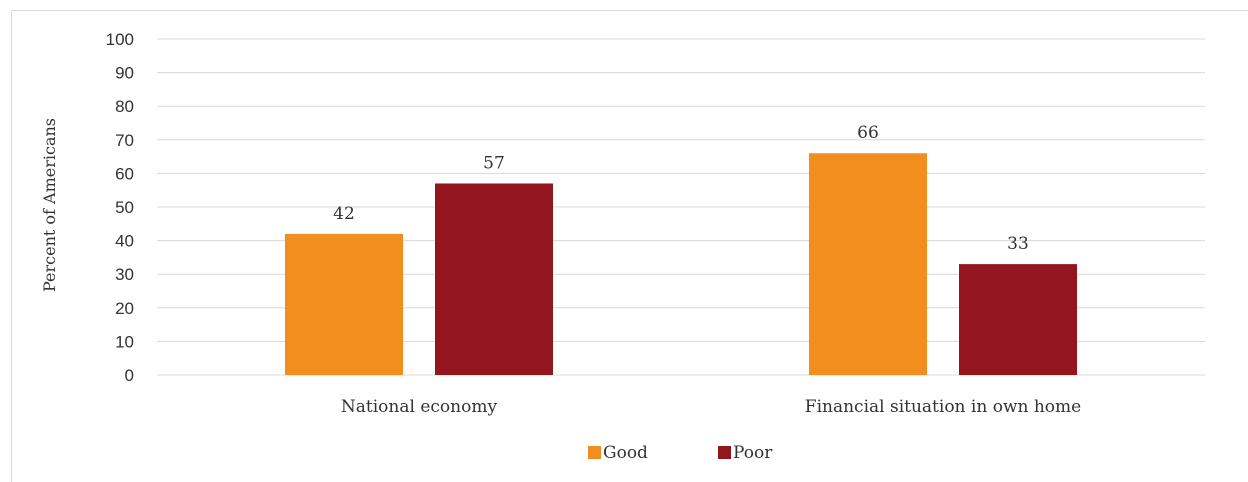 Image resolution: width=1248 pixels, height=482 pixels. What do you see at coordinates (120, 39) in the screenshot?
I see `y-tick-label: 100` at bounding box center [120, 39].